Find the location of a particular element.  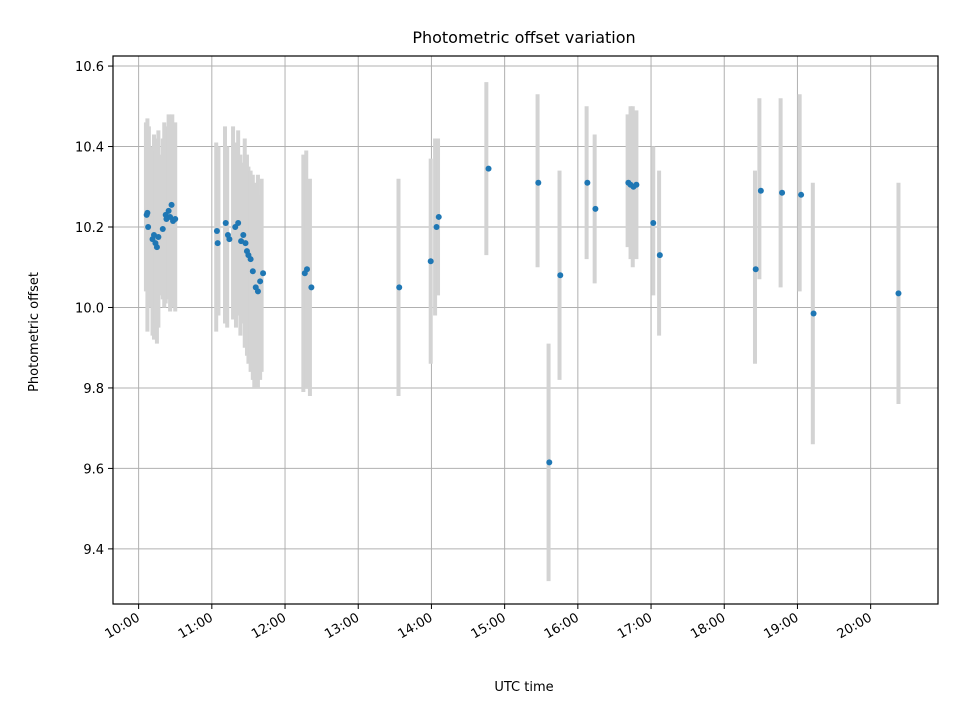

x-tick-label: 11:00 is located at coordinates (196, 626).